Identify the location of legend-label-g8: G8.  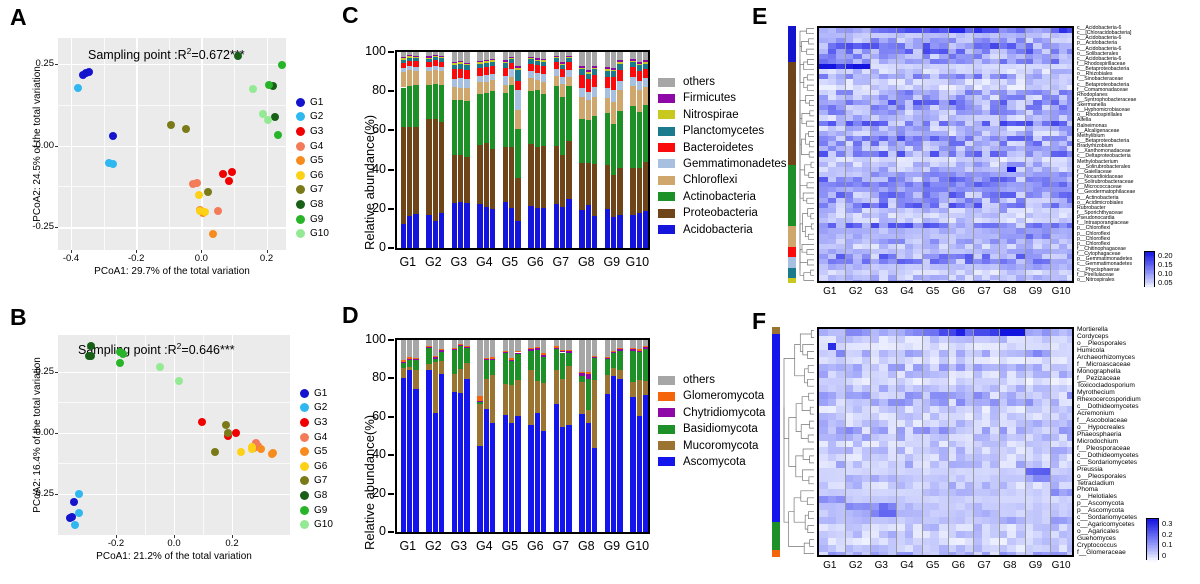
(321, 495).